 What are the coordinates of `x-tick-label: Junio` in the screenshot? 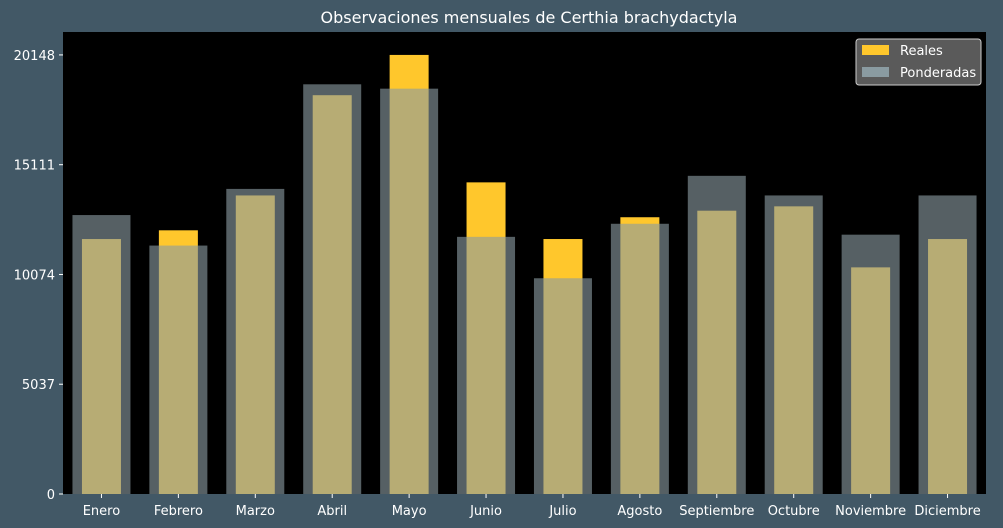 It's located at (485, 511).